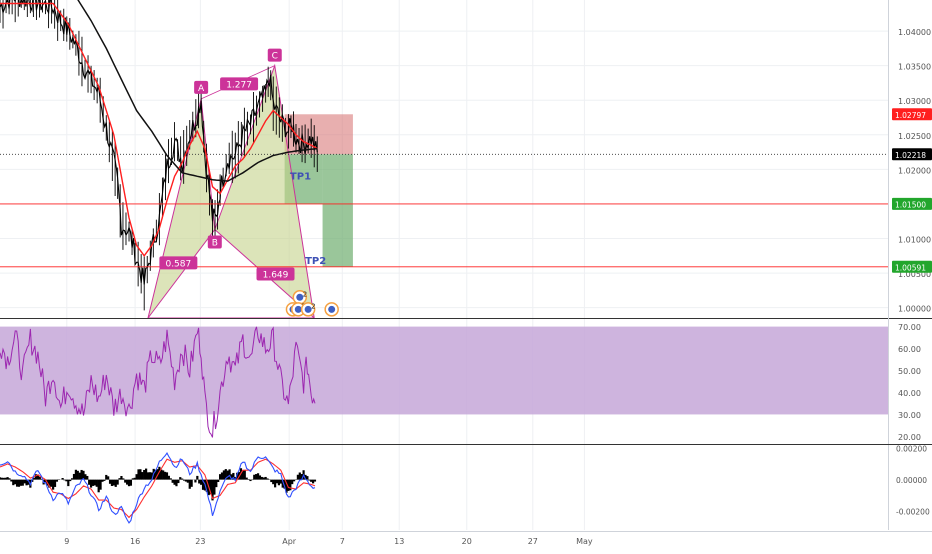 The width and height of the screenshot is (932, 554). I want to click on price-tag-label: 1.01500, so click(910, 204).